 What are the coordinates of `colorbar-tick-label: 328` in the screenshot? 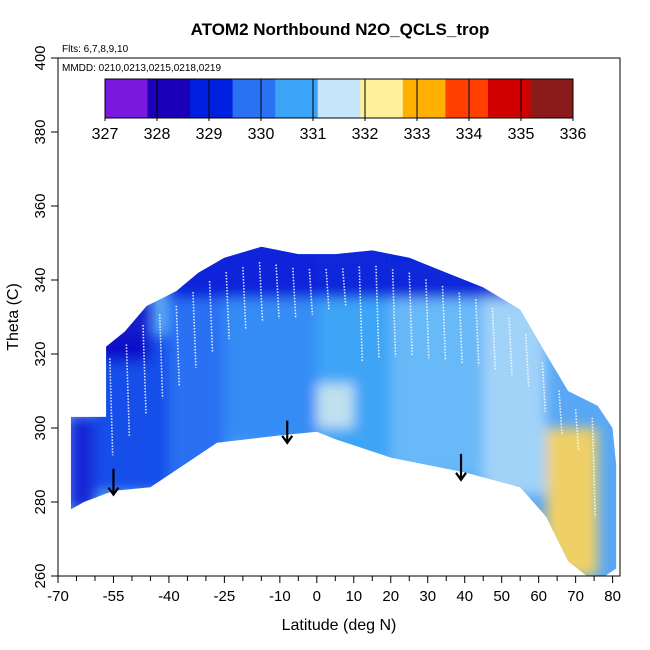 It's located at (157, 134).